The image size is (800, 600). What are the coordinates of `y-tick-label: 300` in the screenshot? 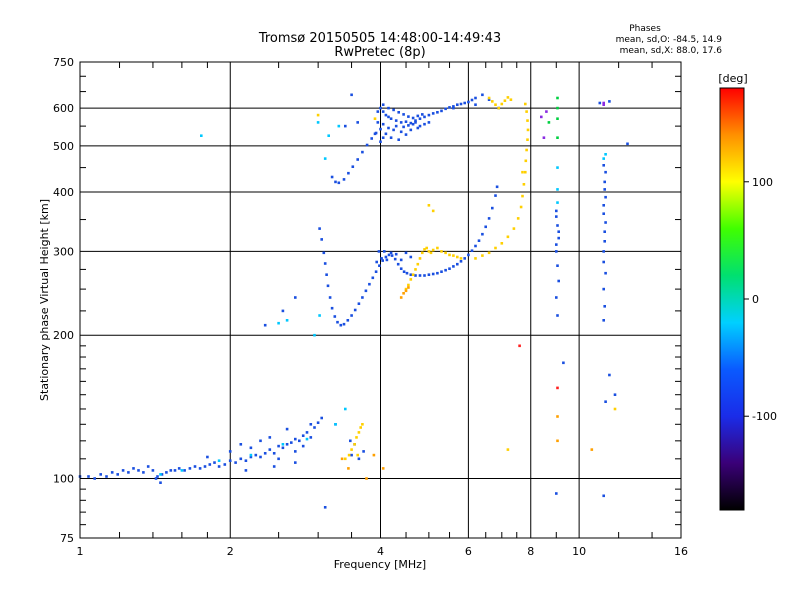 It's located at (63, 251).